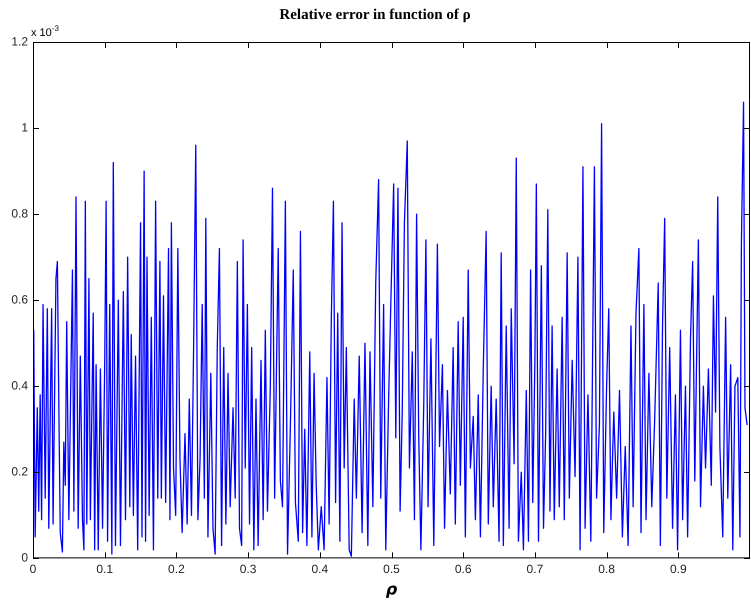 Image resolution: width=751 pixels, height=602 pixels. What do you see at coordinates (391, 569) in the screenshot?
I see `x-tick-label: 0.5` at bounding box center [391, 569].